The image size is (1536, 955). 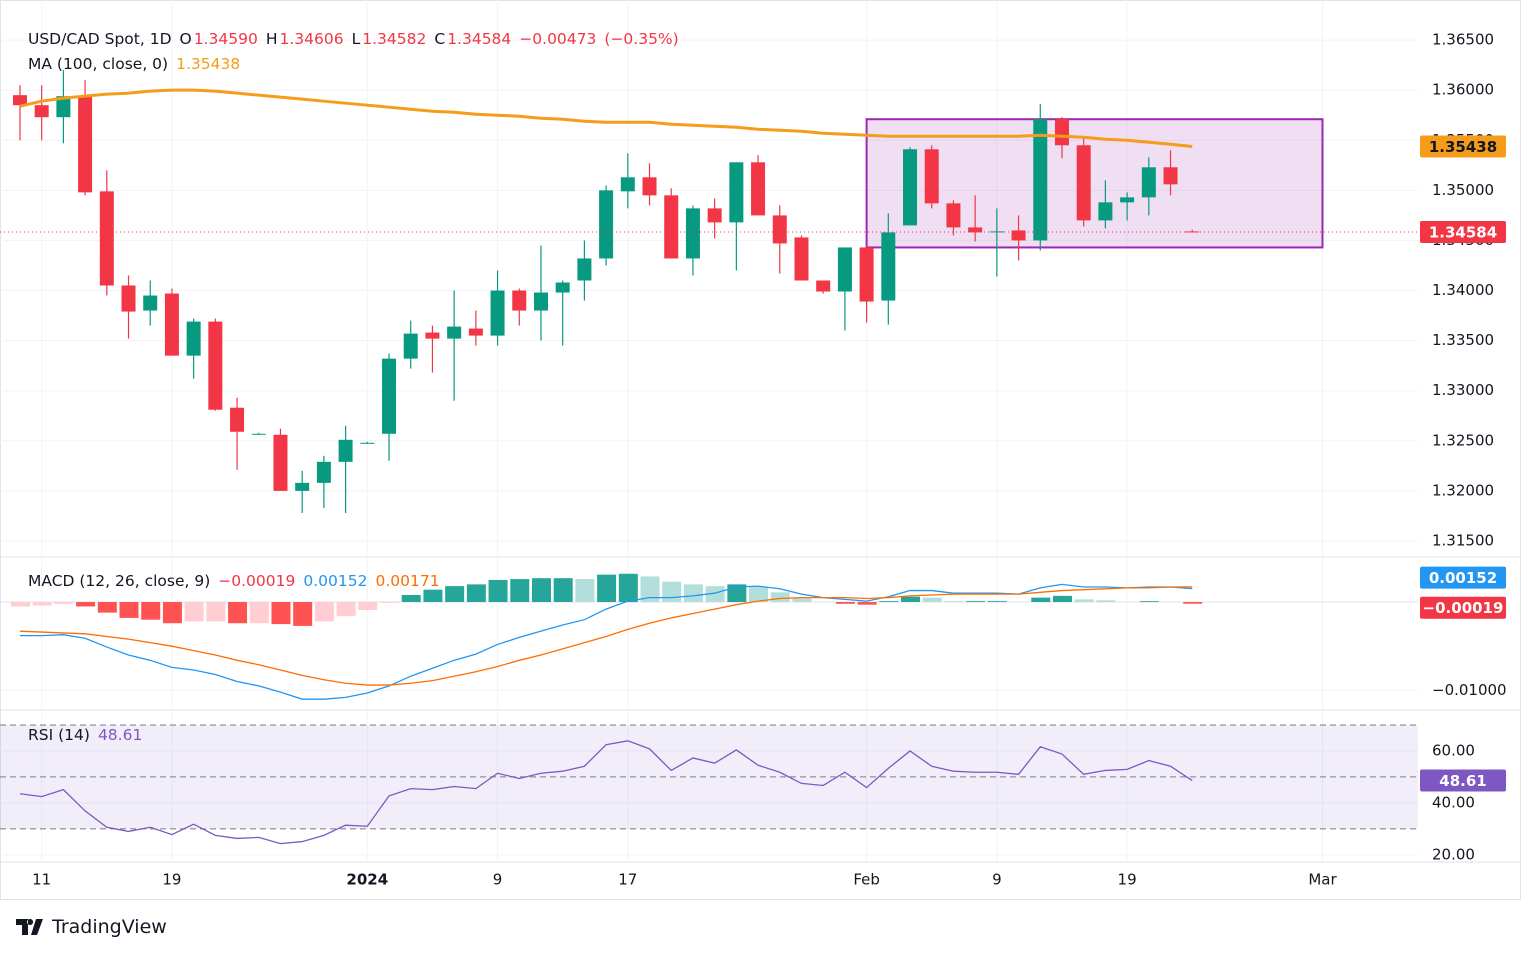 What do you see at coordinates (1463, 490) in the screenshot?
I see `y-tick-label: 1.32000` at bounding box center [1463, 490].